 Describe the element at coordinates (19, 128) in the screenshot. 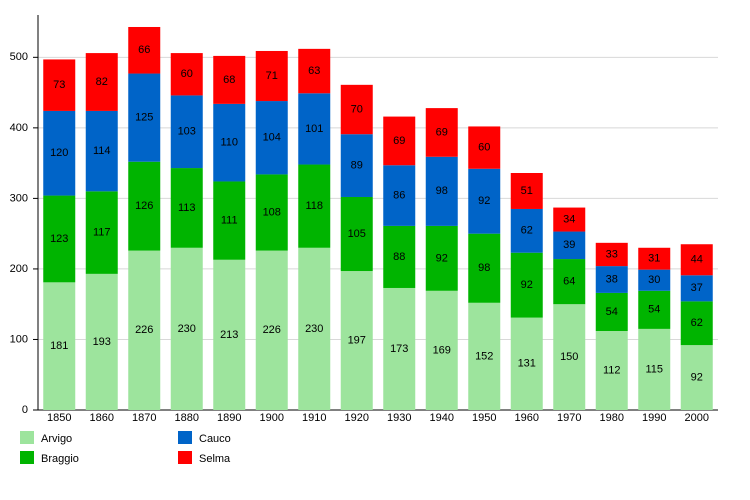

I see `y-tick-label: 400` at that location.